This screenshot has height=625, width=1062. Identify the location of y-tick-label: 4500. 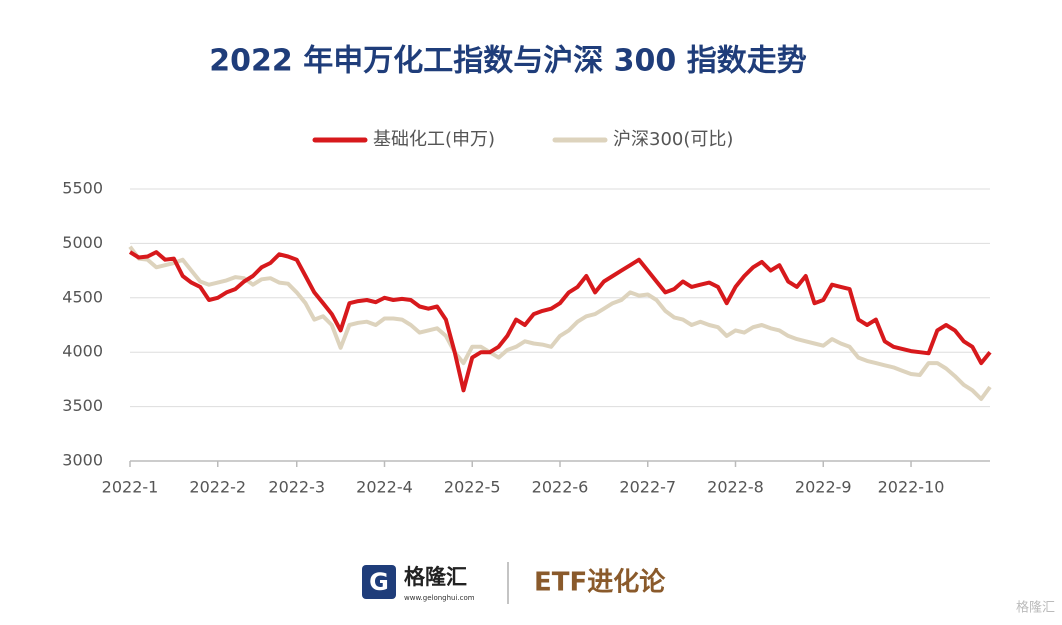
(82, 296).